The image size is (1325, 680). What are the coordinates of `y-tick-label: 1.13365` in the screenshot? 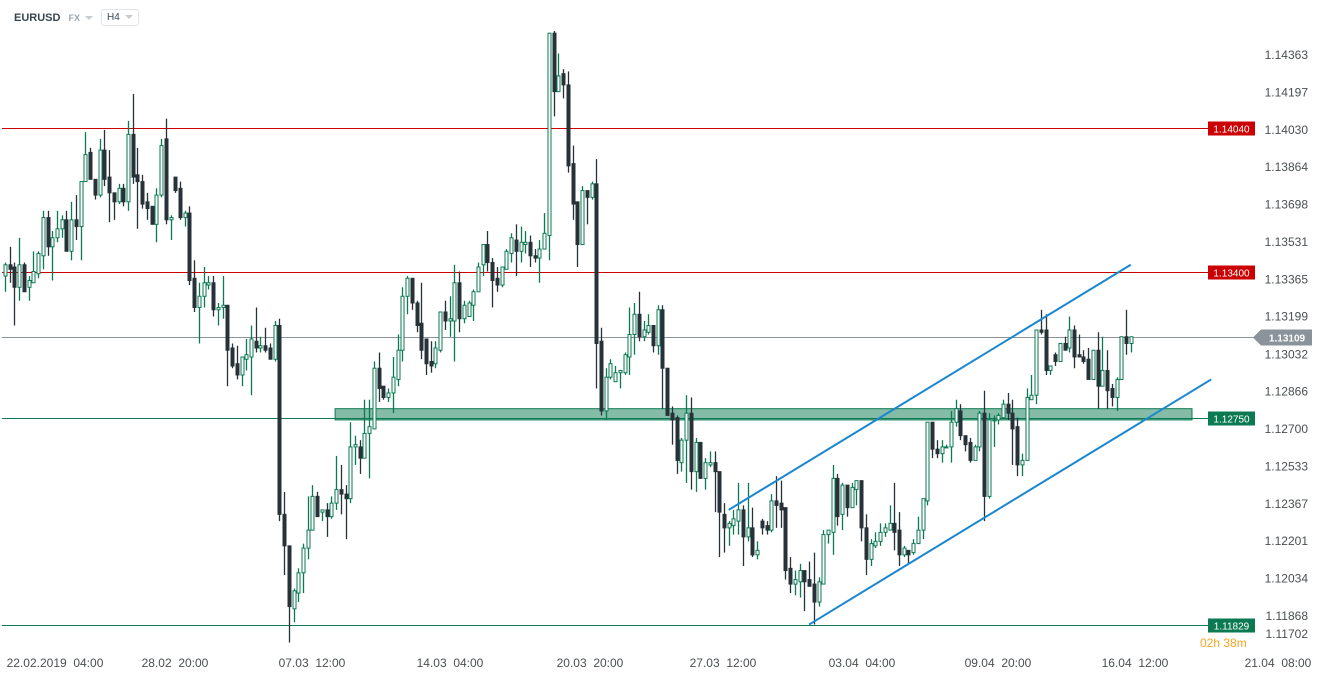 It's located at (1287, 279).